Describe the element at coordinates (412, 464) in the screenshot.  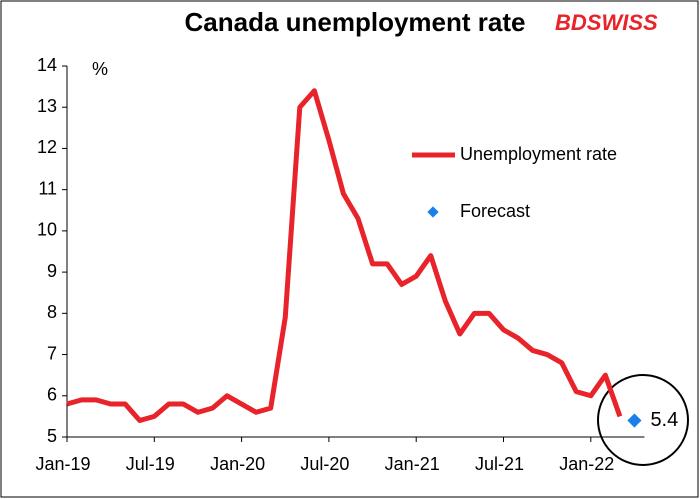
I see `x-tick-label: Jan-21` at that location.